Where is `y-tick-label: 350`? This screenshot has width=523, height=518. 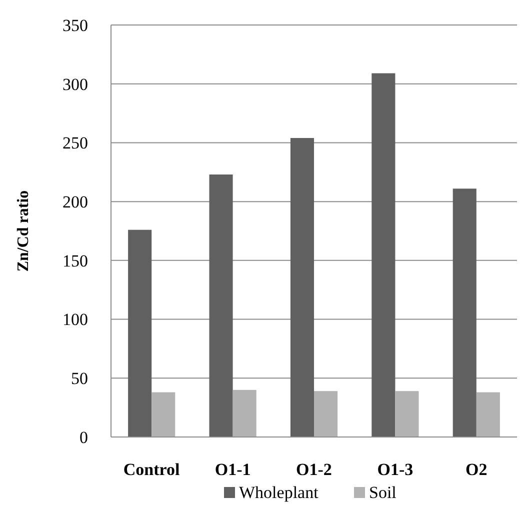 y-tick-label: 350 is located at coordinates (75, 25).